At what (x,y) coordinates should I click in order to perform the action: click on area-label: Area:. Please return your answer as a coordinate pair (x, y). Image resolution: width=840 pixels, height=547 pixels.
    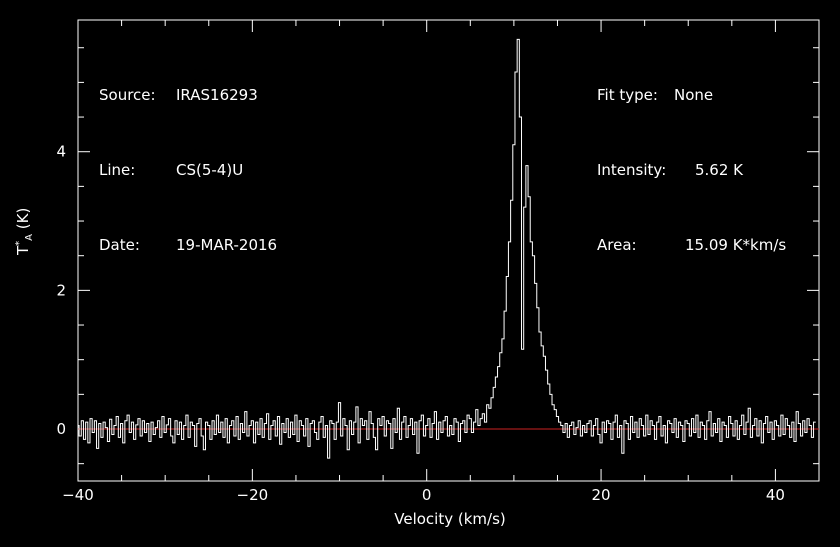
    Looking at the image, I should click on (617, 245).